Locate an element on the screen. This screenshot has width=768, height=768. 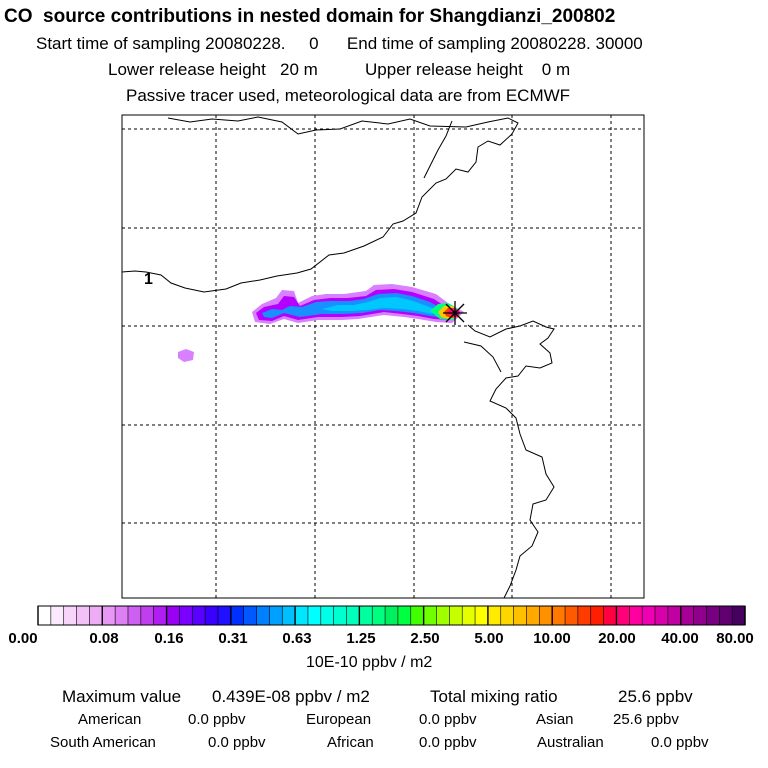
end-time-label: End time of sampling is located at coordinates (426, 43).